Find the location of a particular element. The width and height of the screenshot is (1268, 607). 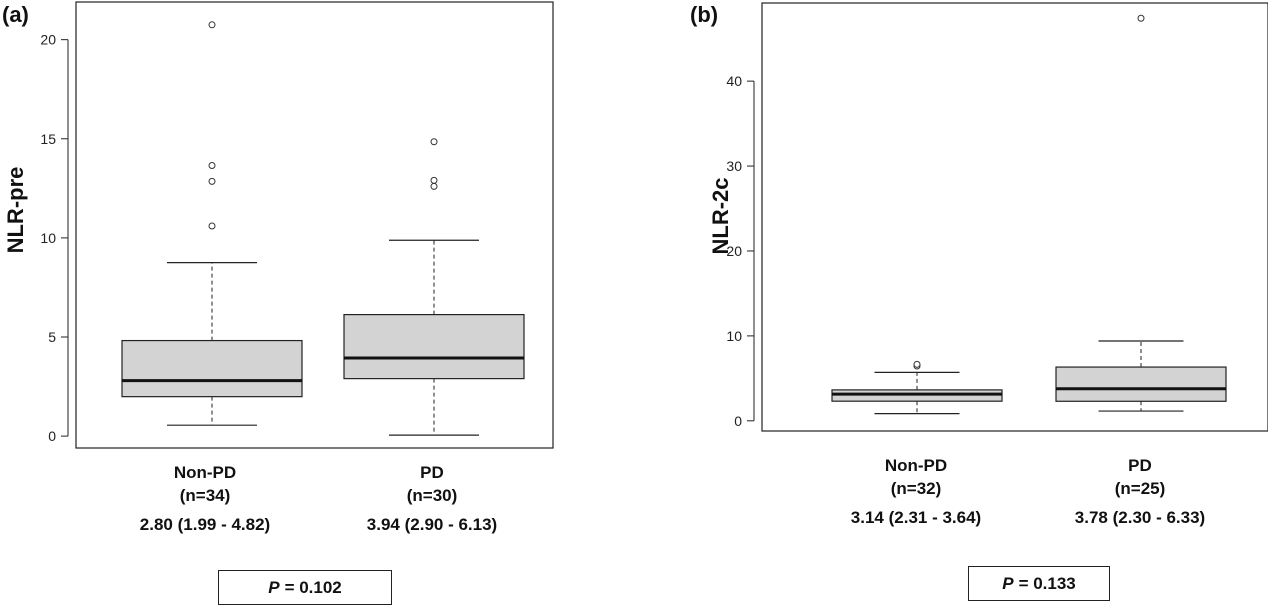

p-value: = 0.102 is located at coordinates (313, 587).